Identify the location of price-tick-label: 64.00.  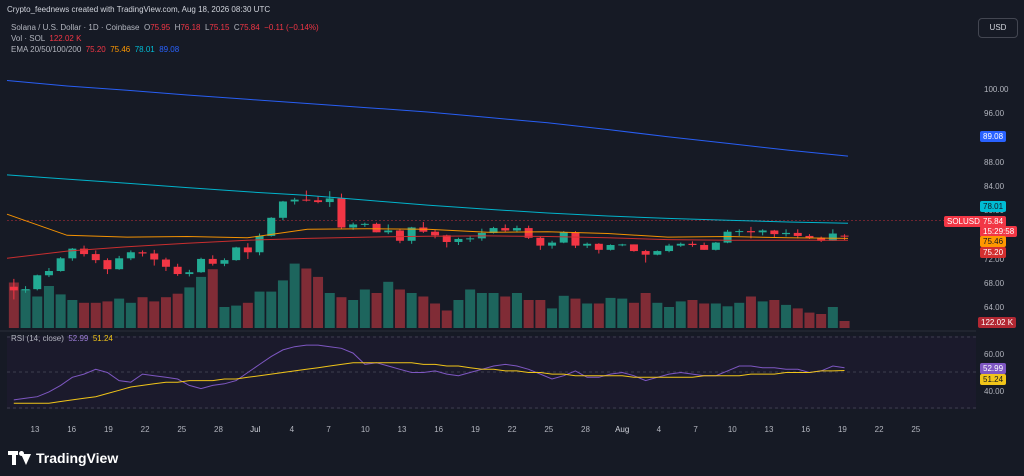
(994, 307).